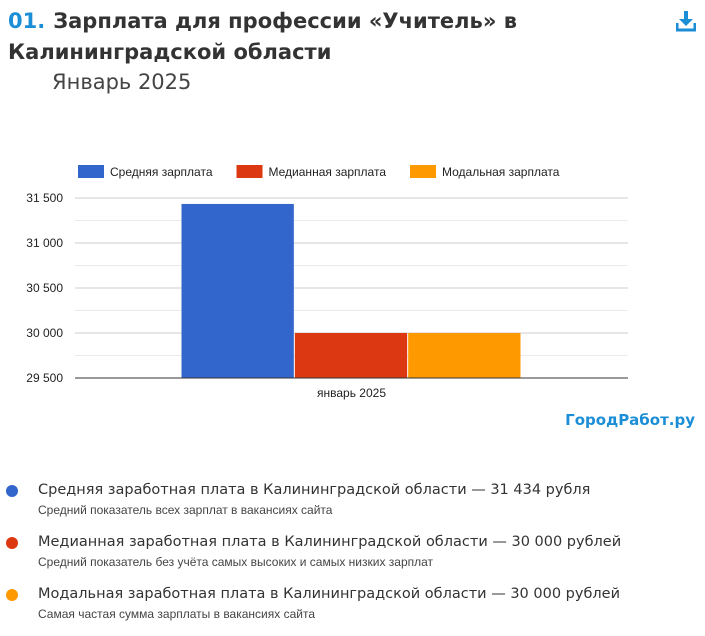  Describe the element at coordinates (44, 333) in the screenshot. I see `y-tick-label: 30 000` at that location.